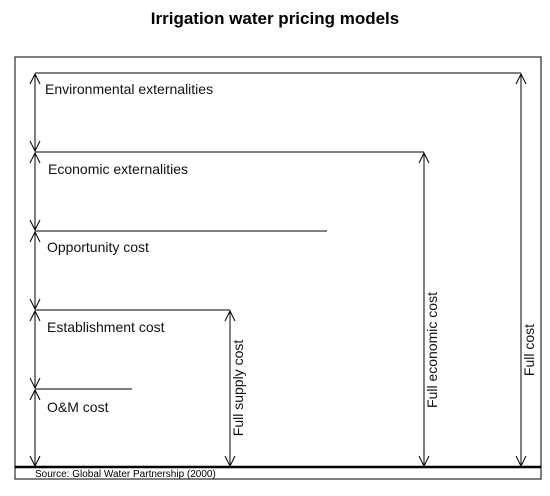 The image size is (550, 496). What do you see at coordinates (35, 428) in the screenshot?
I see `left-arrow-om` at bounding box center [35, 428].